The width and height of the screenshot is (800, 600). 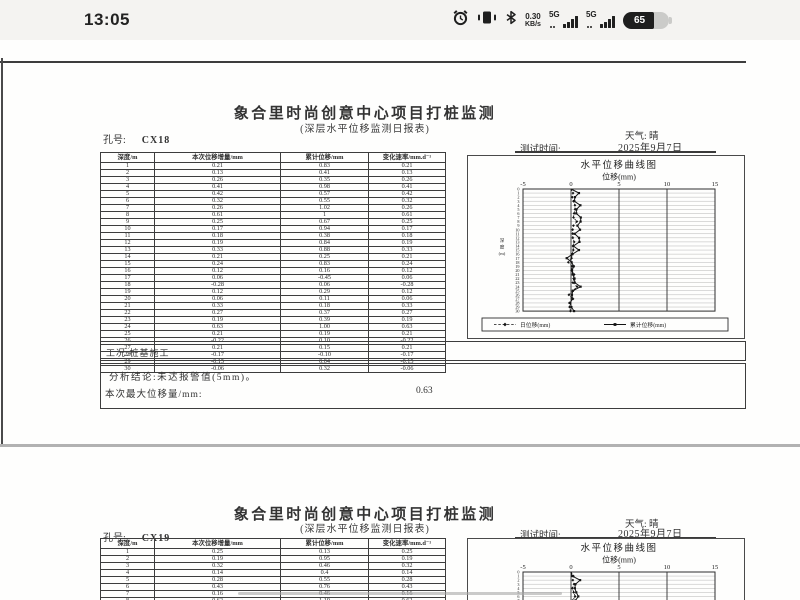 I want to click on chart-y-tick: 0, so click(x=518, y=572).